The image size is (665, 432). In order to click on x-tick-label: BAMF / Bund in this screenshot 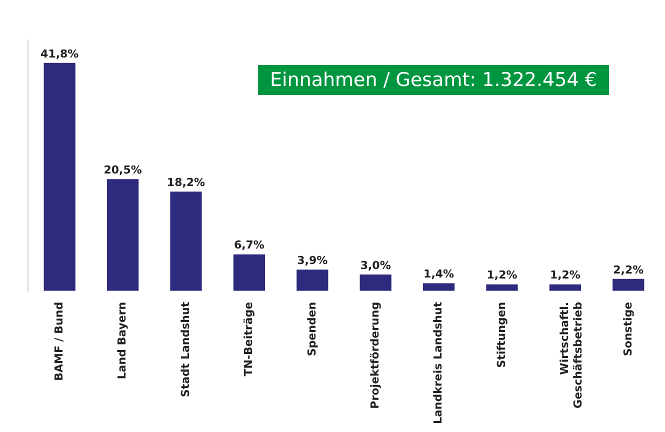, I will do `click(59, 341)`.